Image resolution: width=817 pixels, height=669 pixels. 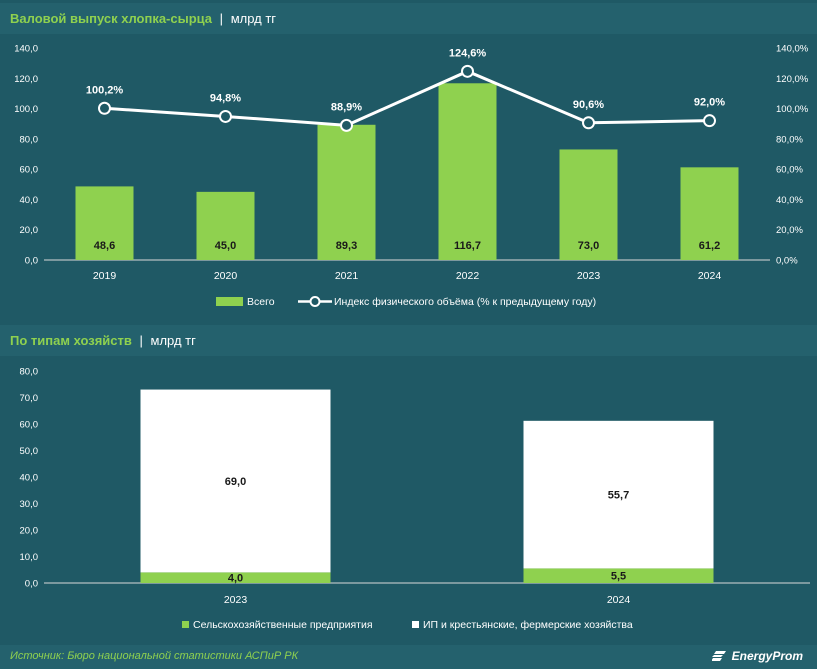 What do you see at coordinates (346, 107) in the screenshot?
I see `index-value-label: 88,9%` at bounding box center [346, 107].